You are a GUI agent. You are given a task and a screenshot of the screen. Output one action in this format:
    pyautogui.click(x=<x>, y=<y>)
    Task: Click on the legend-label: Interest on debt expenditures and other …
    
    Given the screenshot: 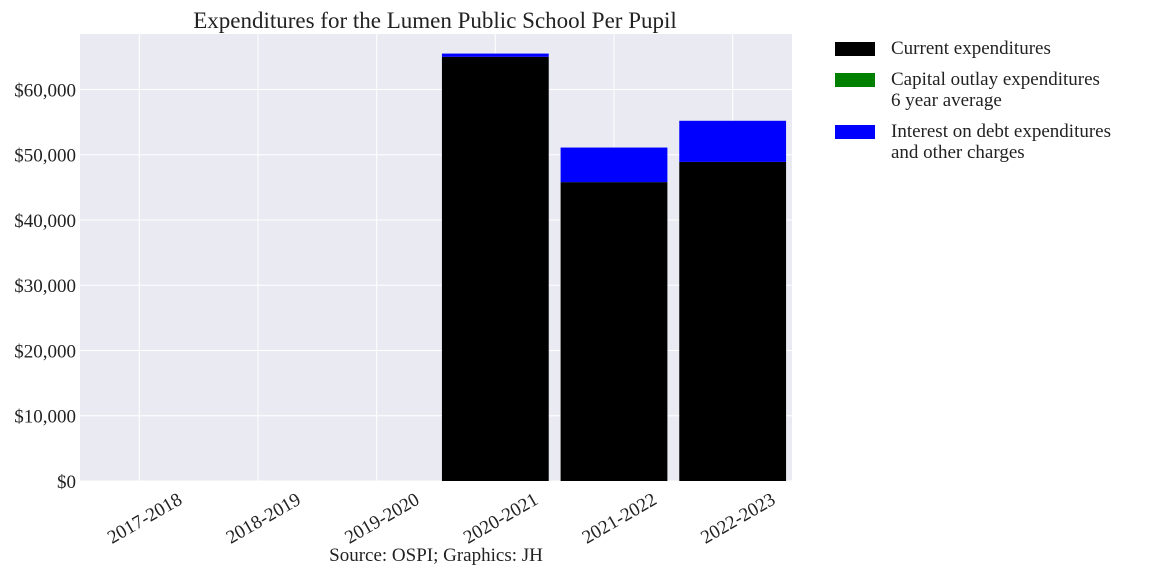 What is the action you would take?
    pyautogui.click(x=1001, y=142)
    